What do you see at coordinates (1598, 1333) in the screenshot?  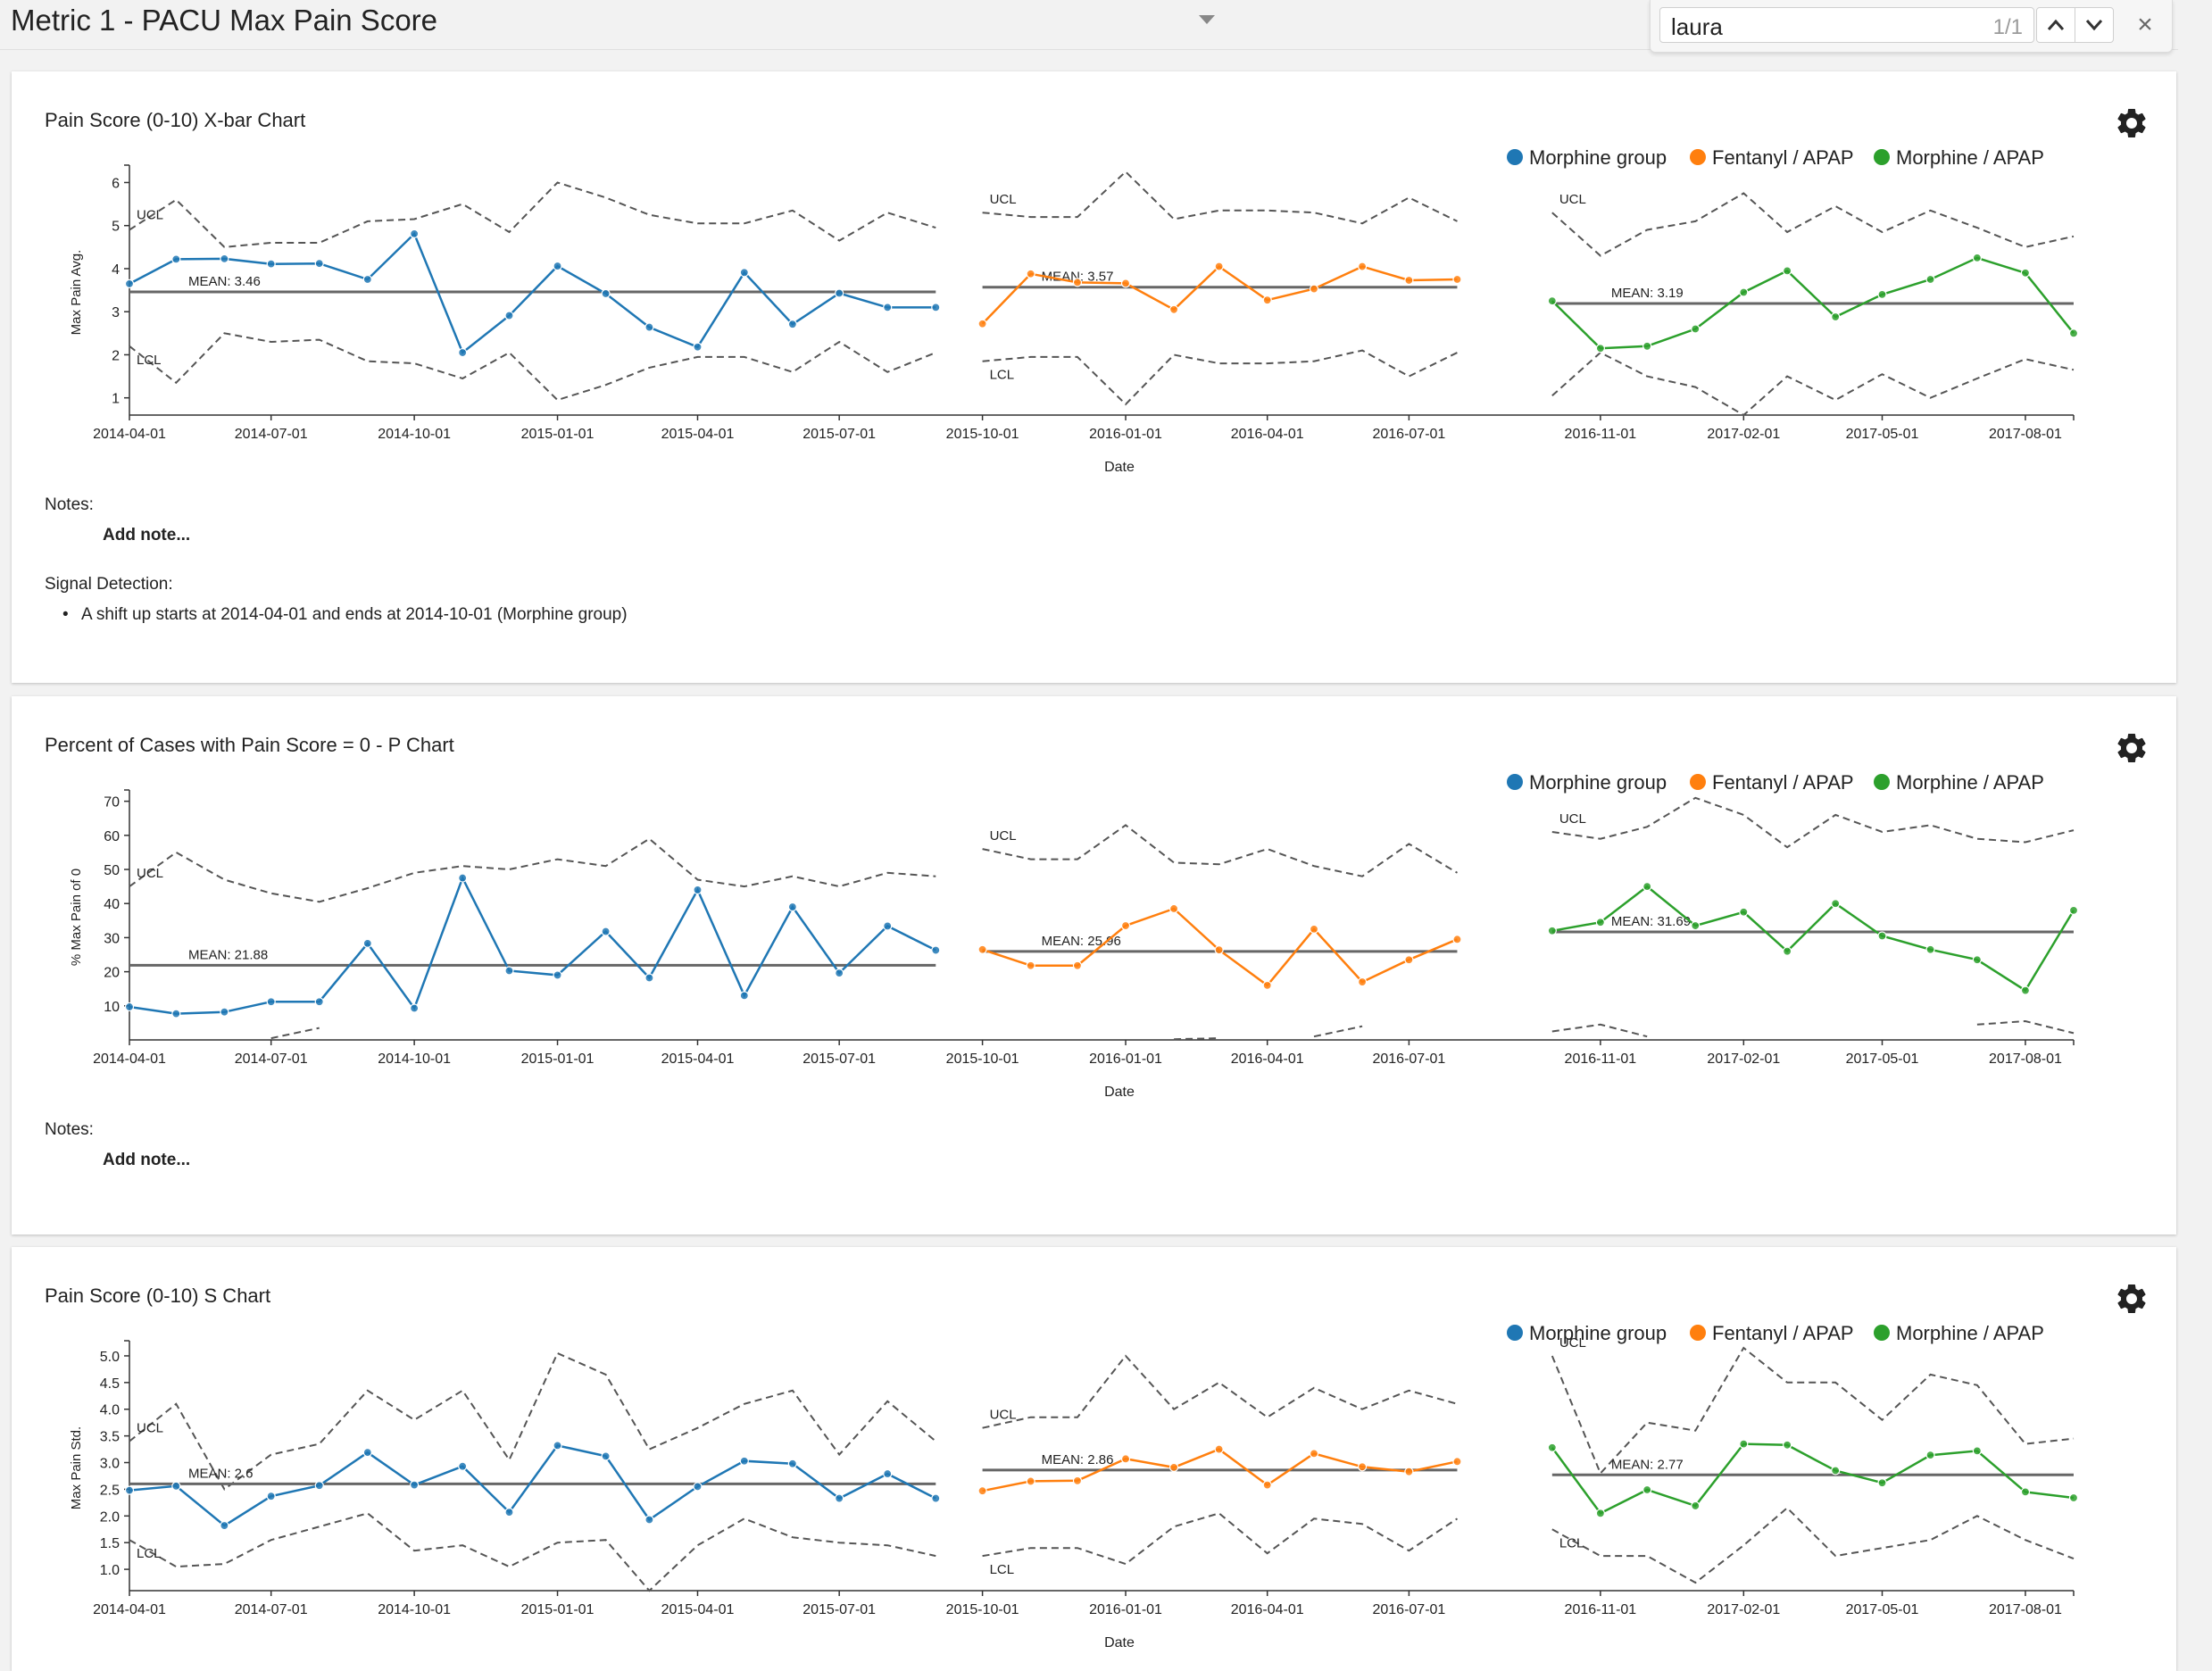 I see `legend-label: Morphine group` at bounding box center [1598, 1333].